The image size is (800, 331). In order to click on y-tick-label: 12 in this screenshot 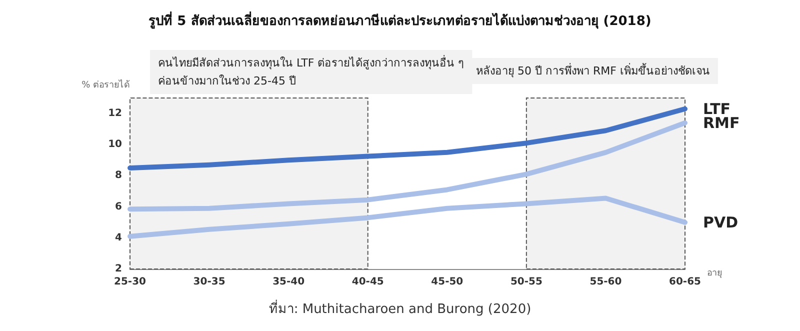, I will do `click(115, 114)`.